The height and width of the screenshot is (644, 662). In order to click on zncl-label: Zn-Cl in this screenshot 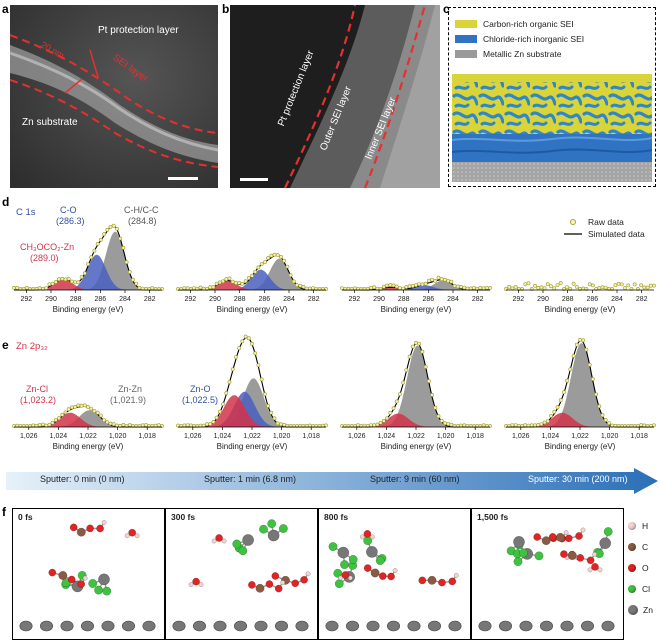, I will do `click(37, 389)`.